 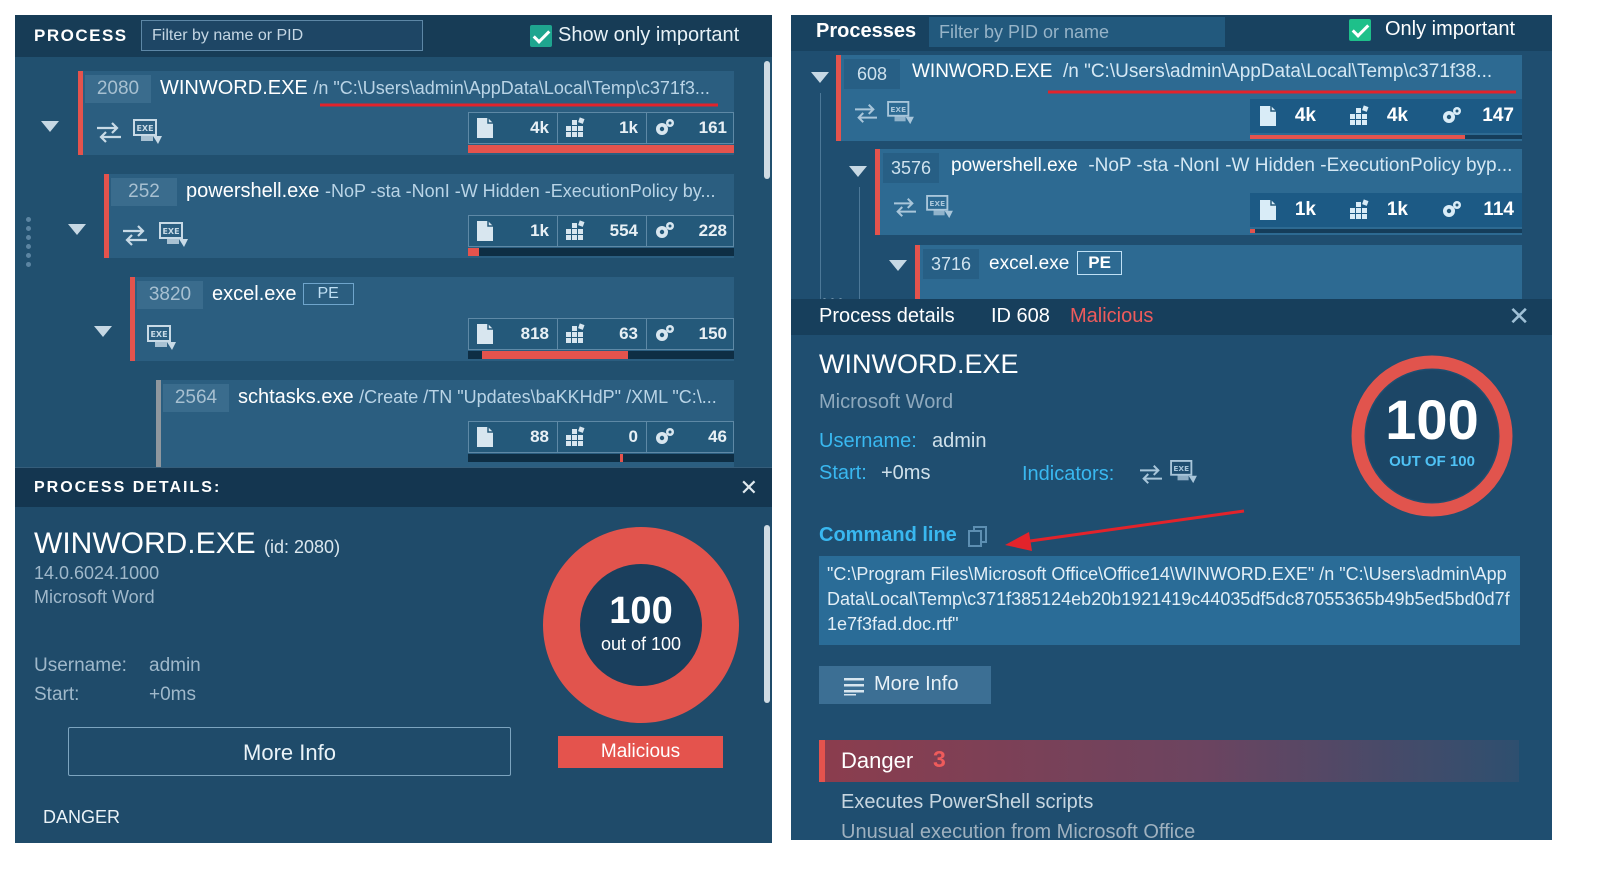 I want to click on process-name: excel.exe PE, so click(x=1055, y=263).